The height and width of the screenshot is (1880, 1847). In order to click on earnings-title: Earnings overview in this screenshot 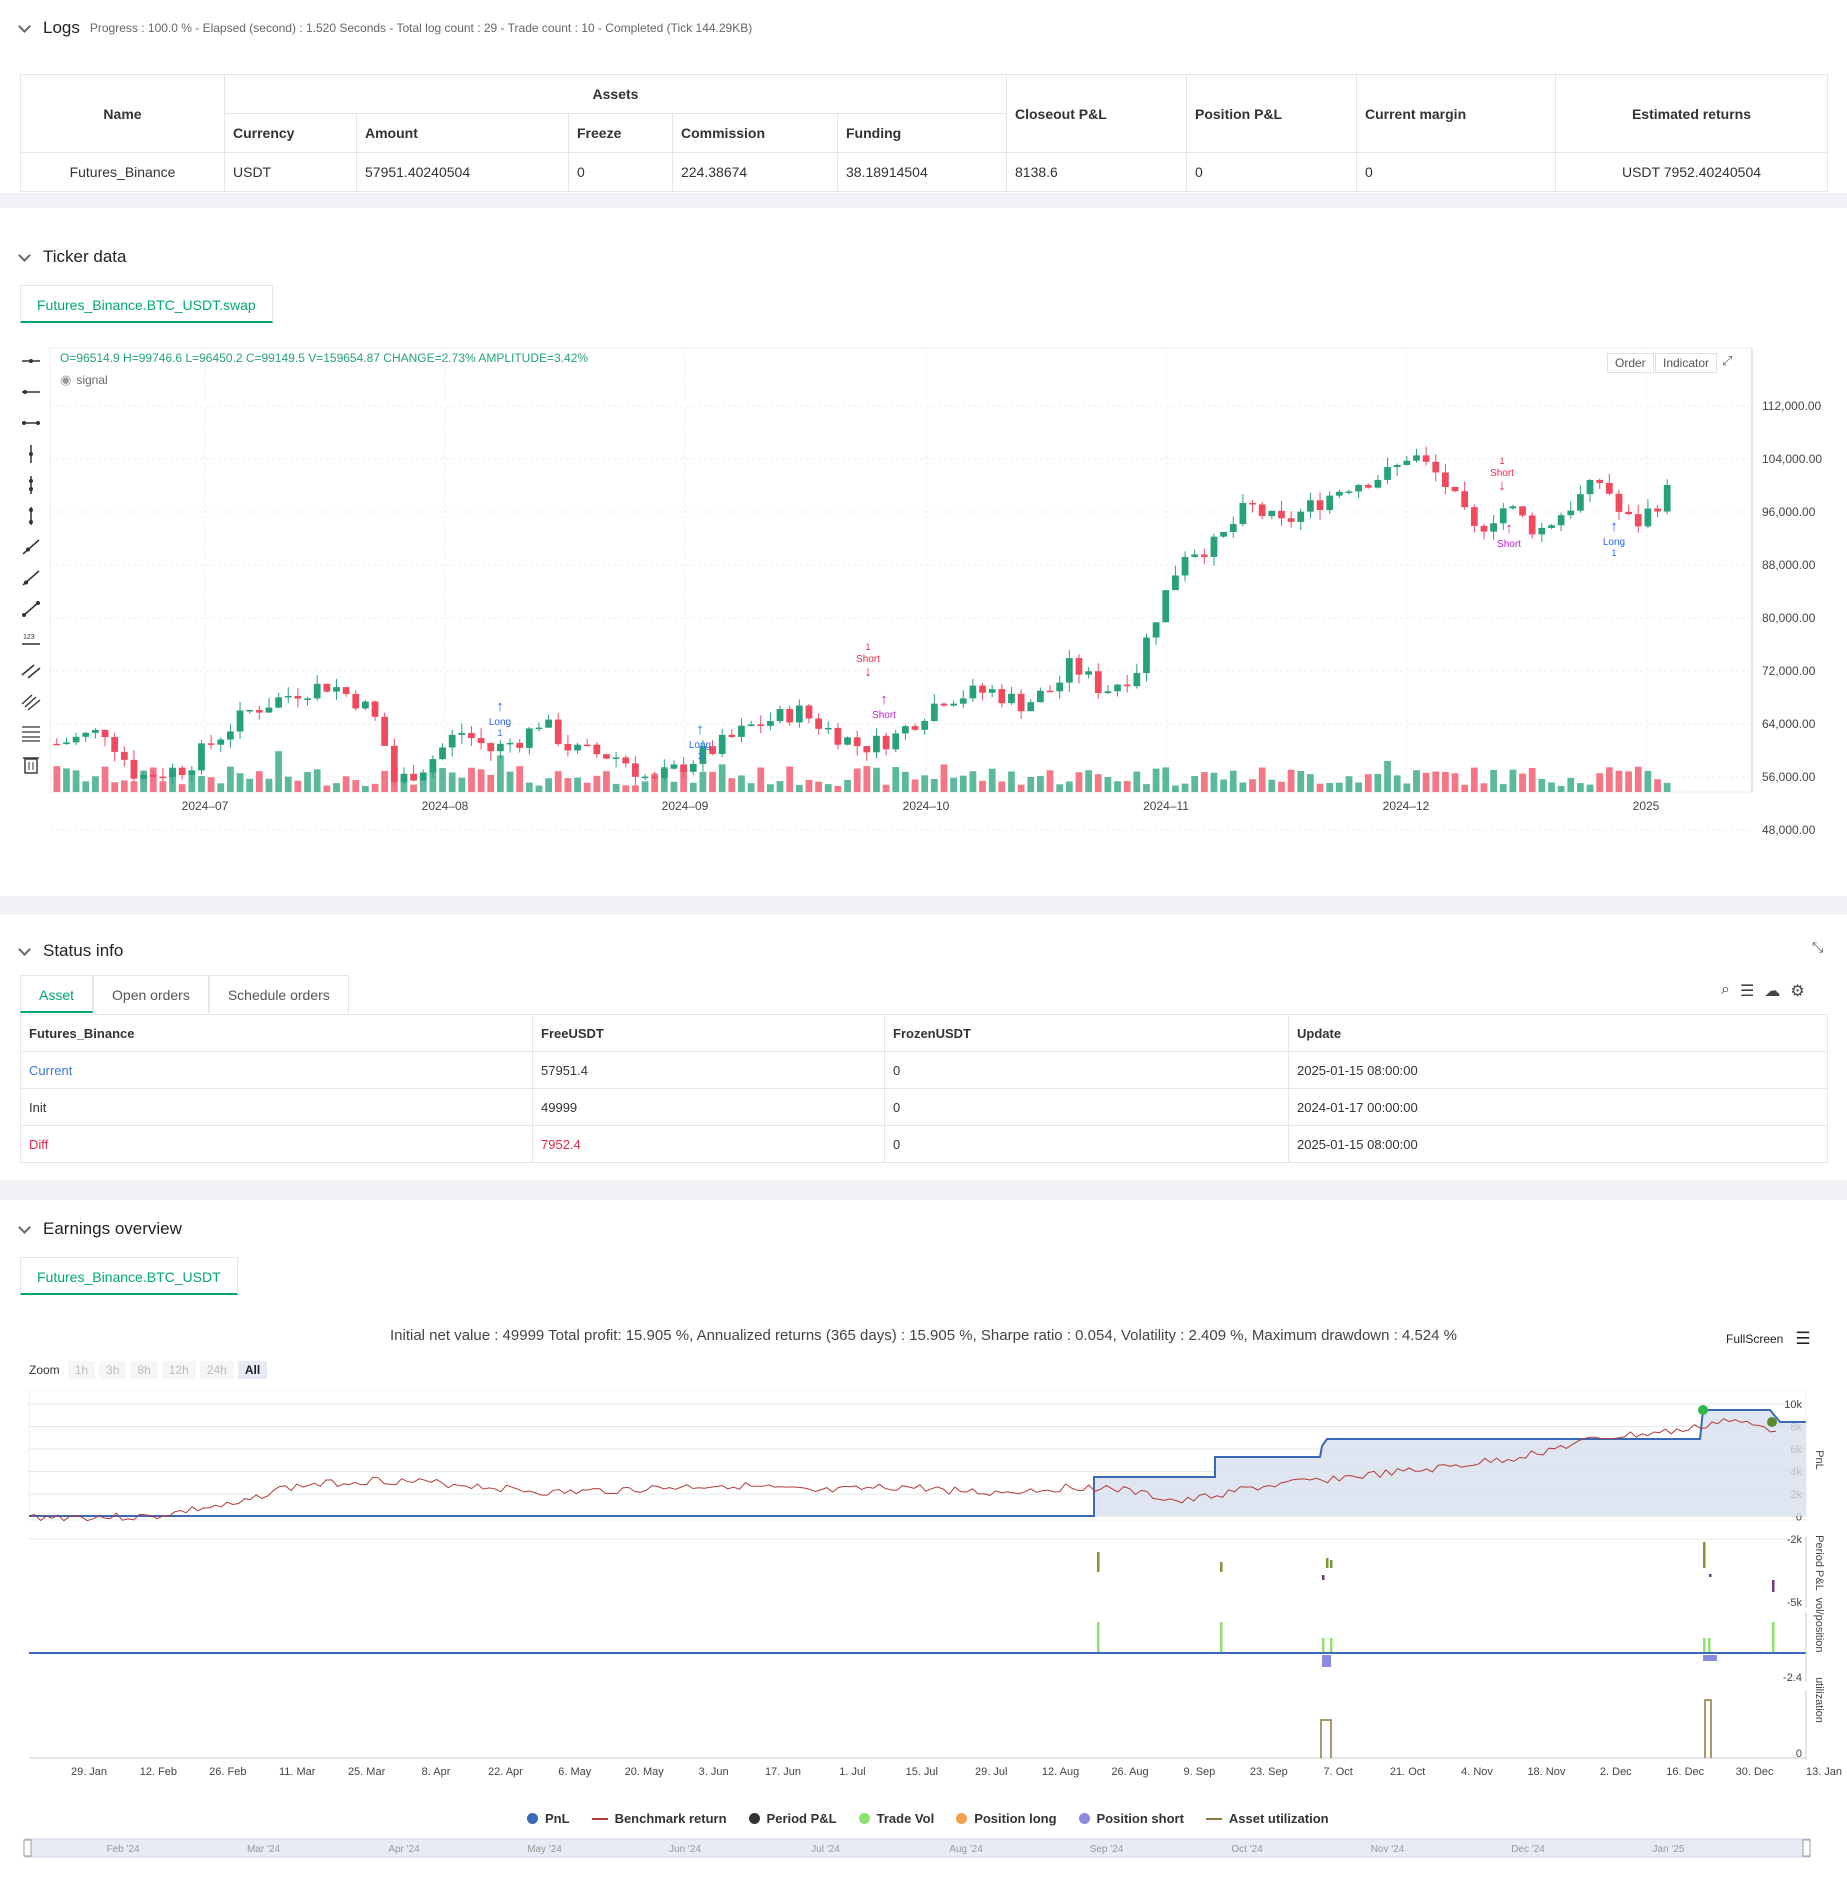, I will do `click(112, 1228)`.